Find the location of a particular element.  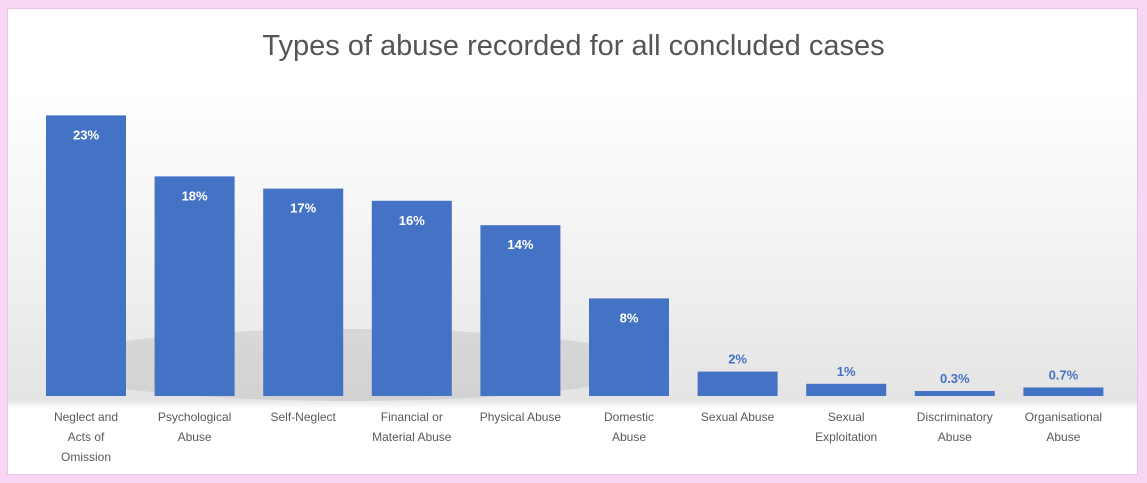

category-label-line: Psychological is located at coordinates (194, 417).